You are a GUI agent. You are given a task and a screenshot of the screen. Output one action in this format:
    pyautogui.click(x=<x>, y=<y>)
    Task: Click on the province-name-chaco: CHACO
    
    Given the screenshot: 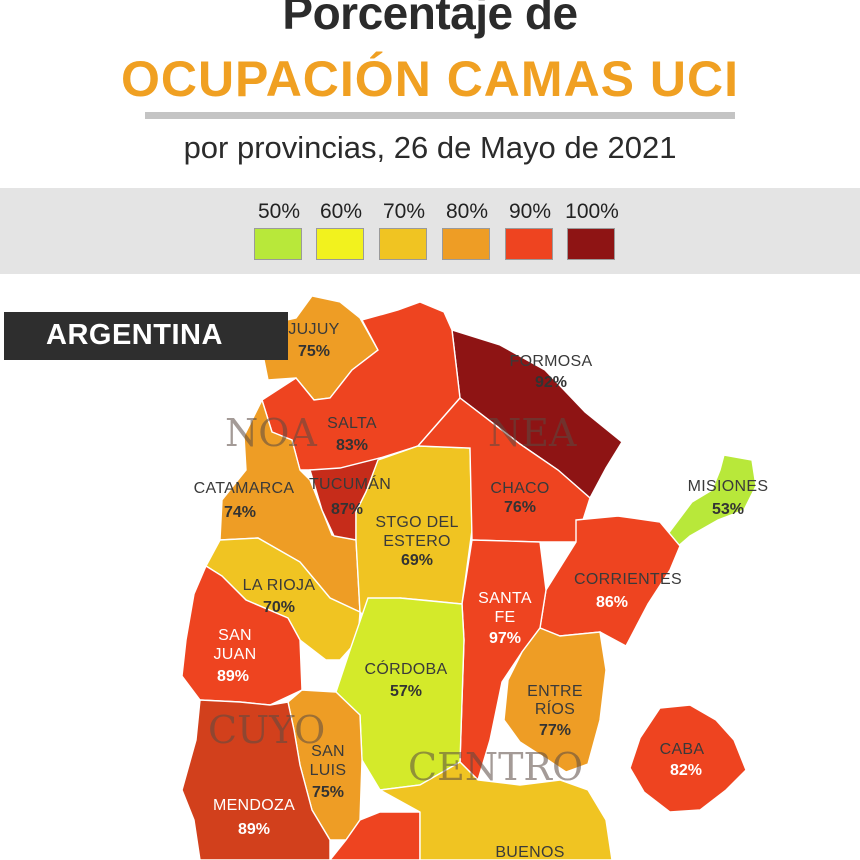 What is the action you would take?
    pyautogui.click(x=519, y=488)
    